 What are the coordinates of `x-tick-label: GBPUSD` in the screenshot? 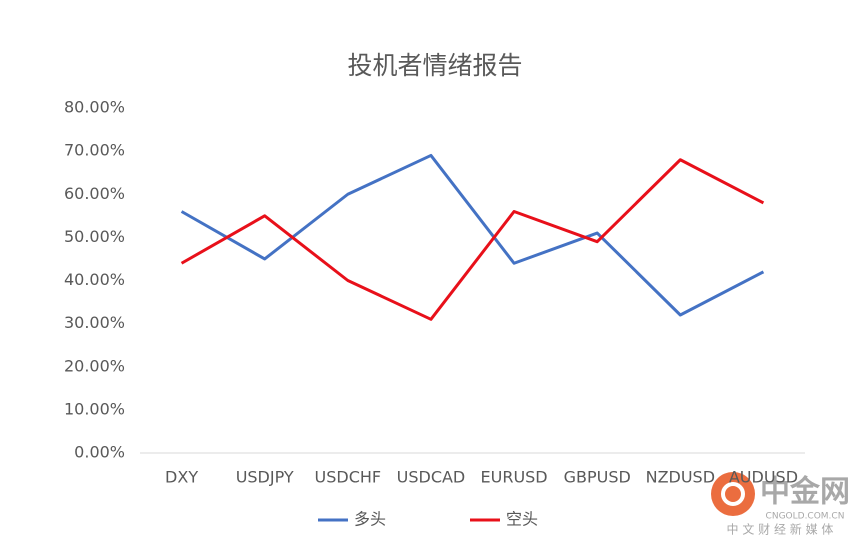 It's located at (597, 477).